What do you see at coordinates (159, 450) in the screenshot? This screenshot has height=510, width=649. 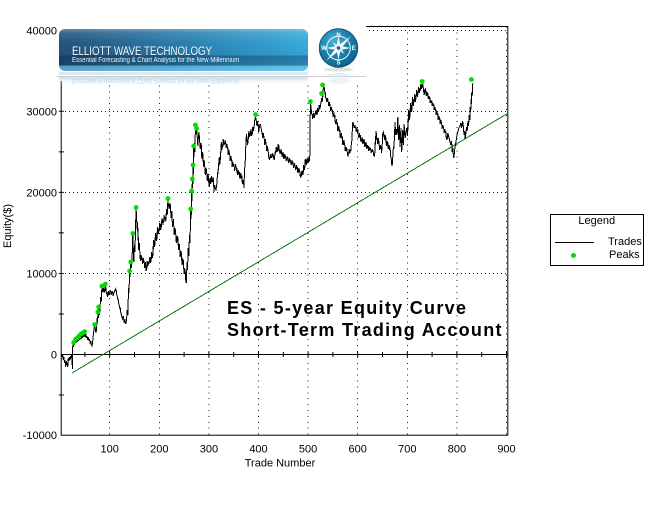 I see `svg-text: 200` at bounding box center [159, 450].